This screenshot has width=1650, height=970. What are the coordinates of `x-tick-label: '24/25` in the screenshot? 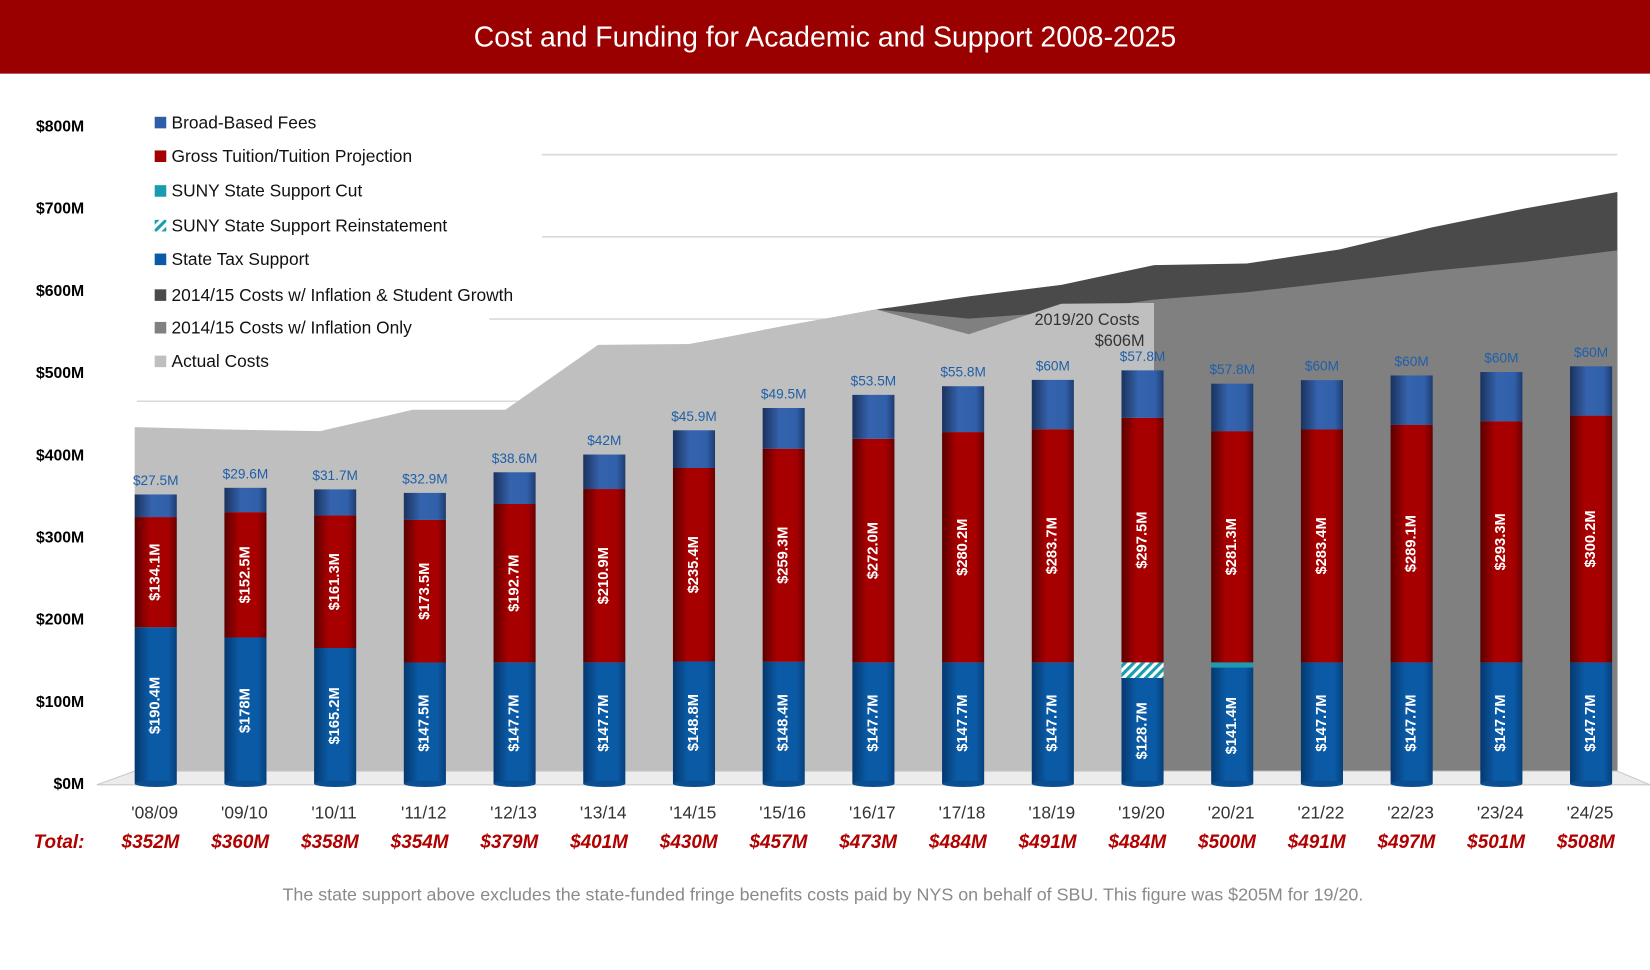 It's located at (1590, 813).